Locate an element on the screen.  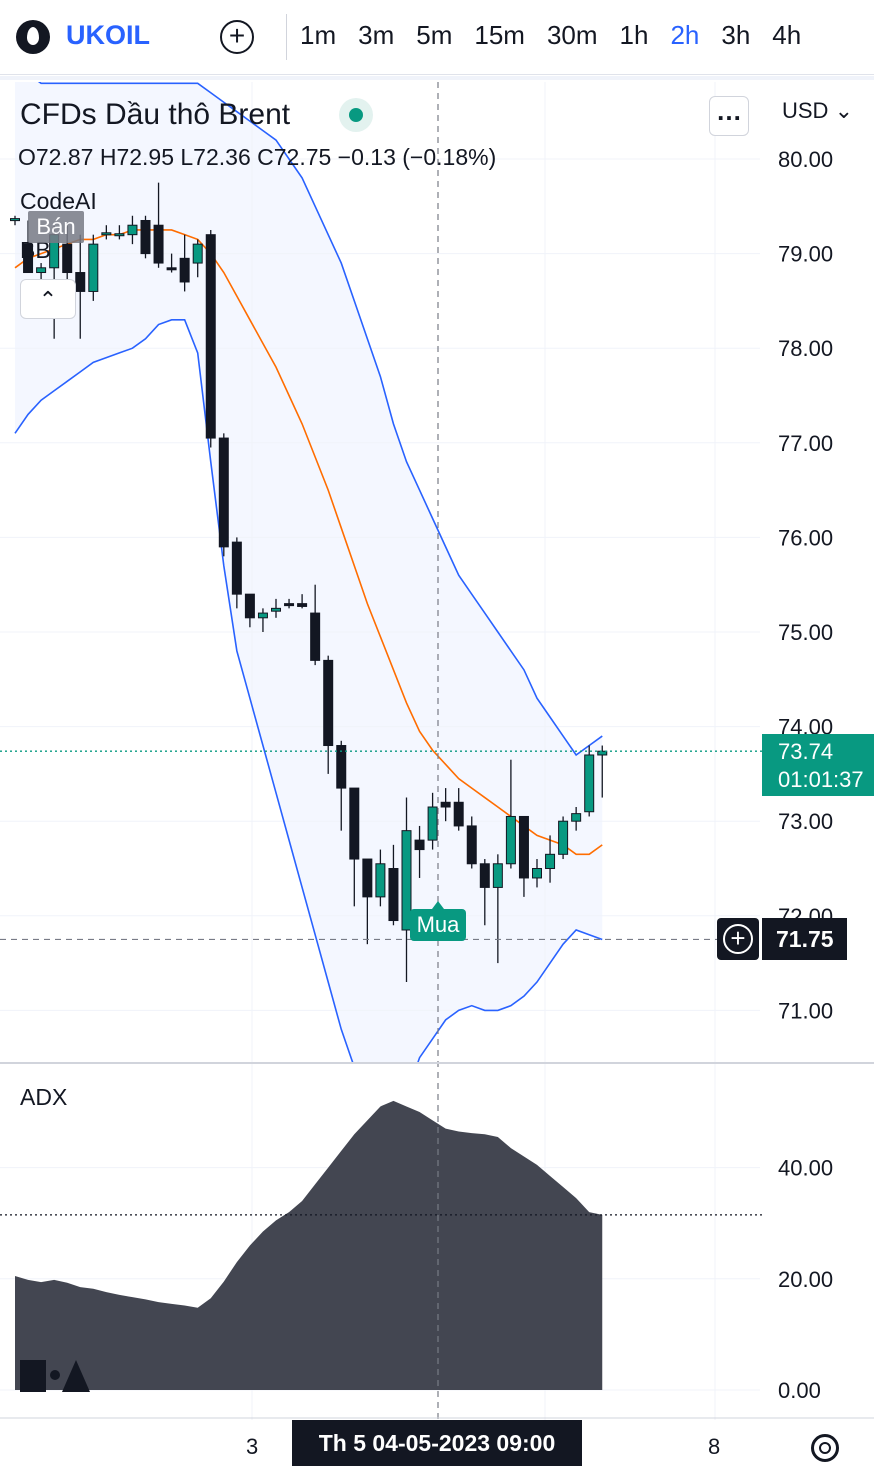
indicator-codeai: CodeAI is located at coordinates (58, 201).